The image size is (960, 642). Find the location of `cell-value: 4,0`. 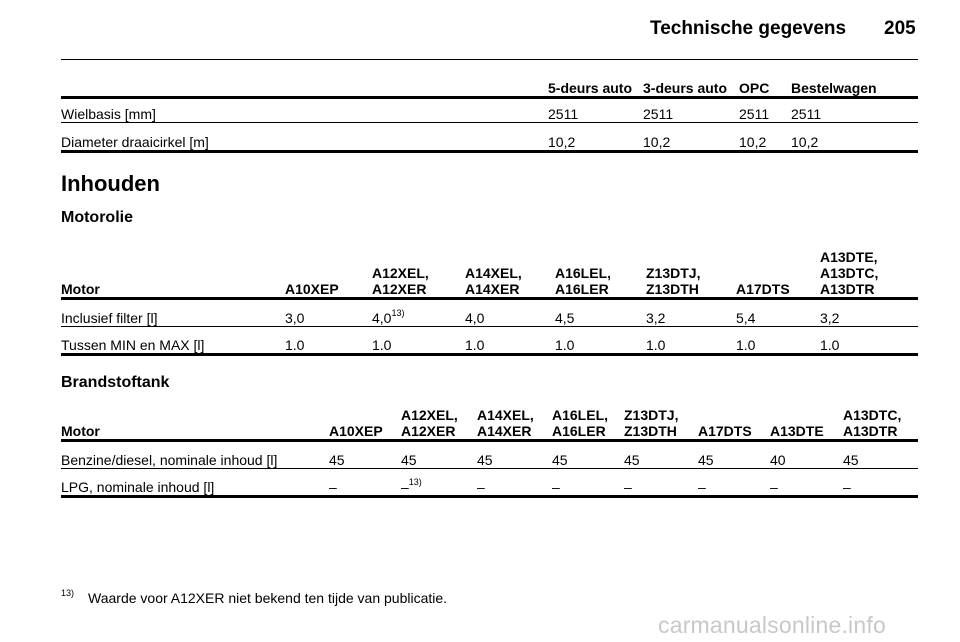

cell-value: 4,0 is located at coordinates (382, 317).